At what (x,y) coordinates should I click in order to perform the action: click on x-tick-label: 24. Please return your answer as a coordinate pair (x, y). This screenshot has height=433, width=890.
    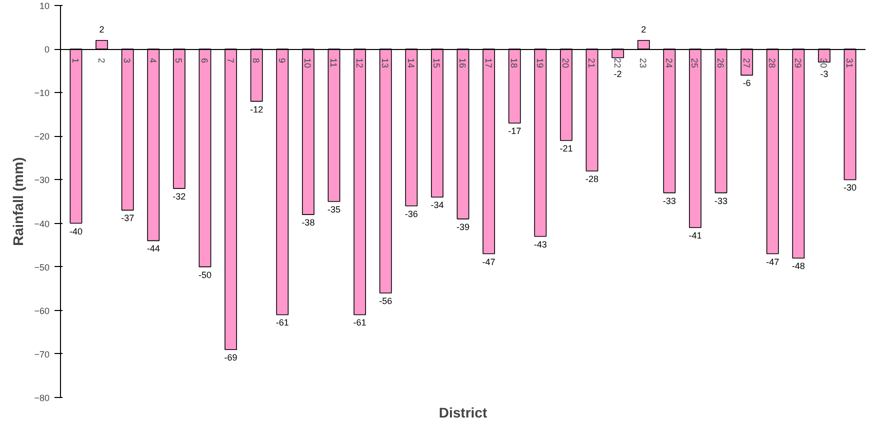
    Looking at the image, I should click on (669, 63).